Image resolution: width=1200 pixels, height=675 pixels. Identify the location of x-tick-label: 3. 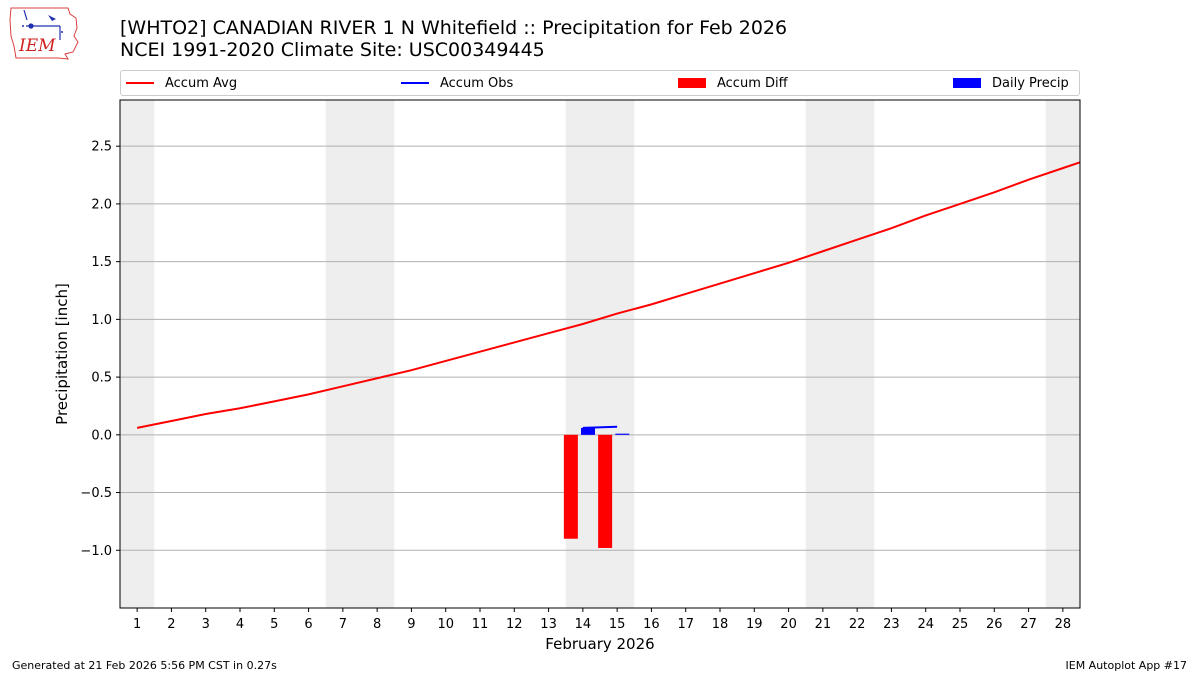
(206, 624).